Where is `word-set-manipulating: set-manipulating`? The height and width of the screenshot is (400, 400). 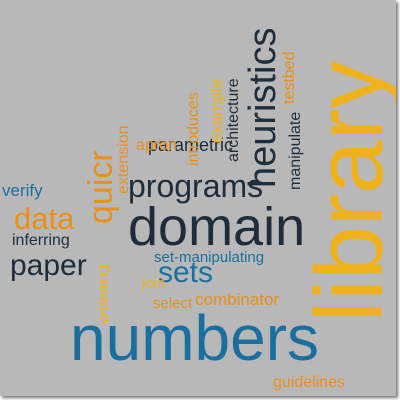 word-set-manipulating: set-manipulating is located at coordinates (209, 257).